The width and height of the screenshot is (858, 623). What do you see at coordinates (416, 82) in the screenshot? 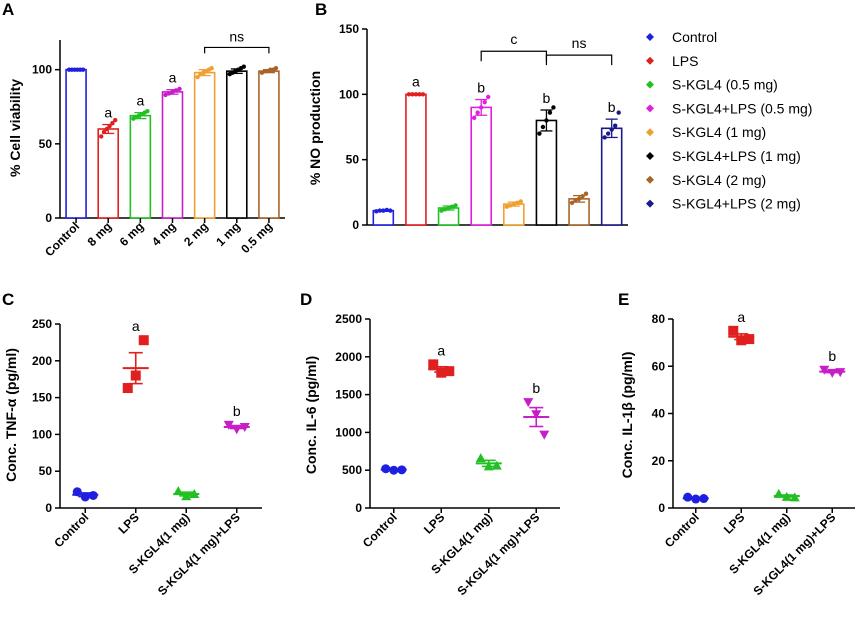
I see `panel-b-significance-label: a` at bounding box center [416, 82].